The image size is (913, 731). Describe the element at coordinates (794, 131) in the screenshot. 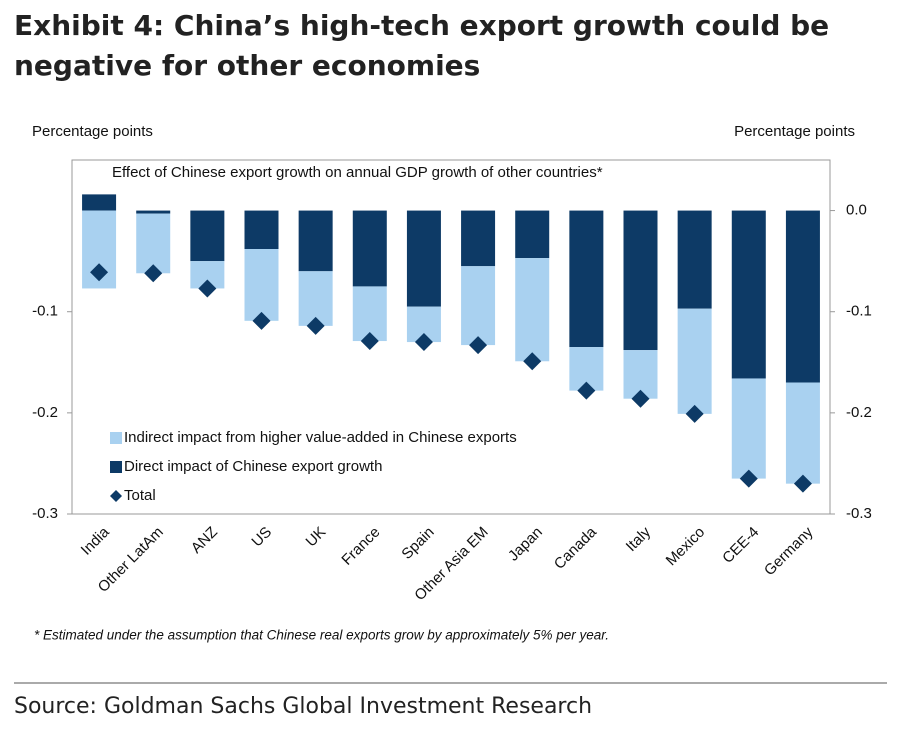

I see `y2-axis-label: Percentage points` at that location.